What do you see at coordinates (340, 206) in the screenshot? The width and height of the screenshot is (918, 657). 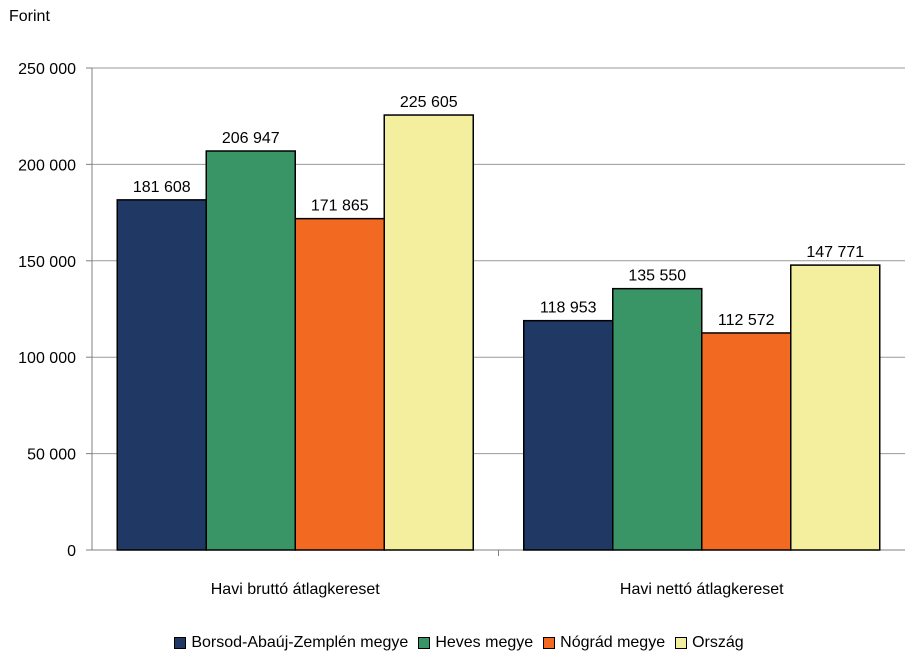 I see `data-label-2-0: 171 865` at bounding box center [340, 206].